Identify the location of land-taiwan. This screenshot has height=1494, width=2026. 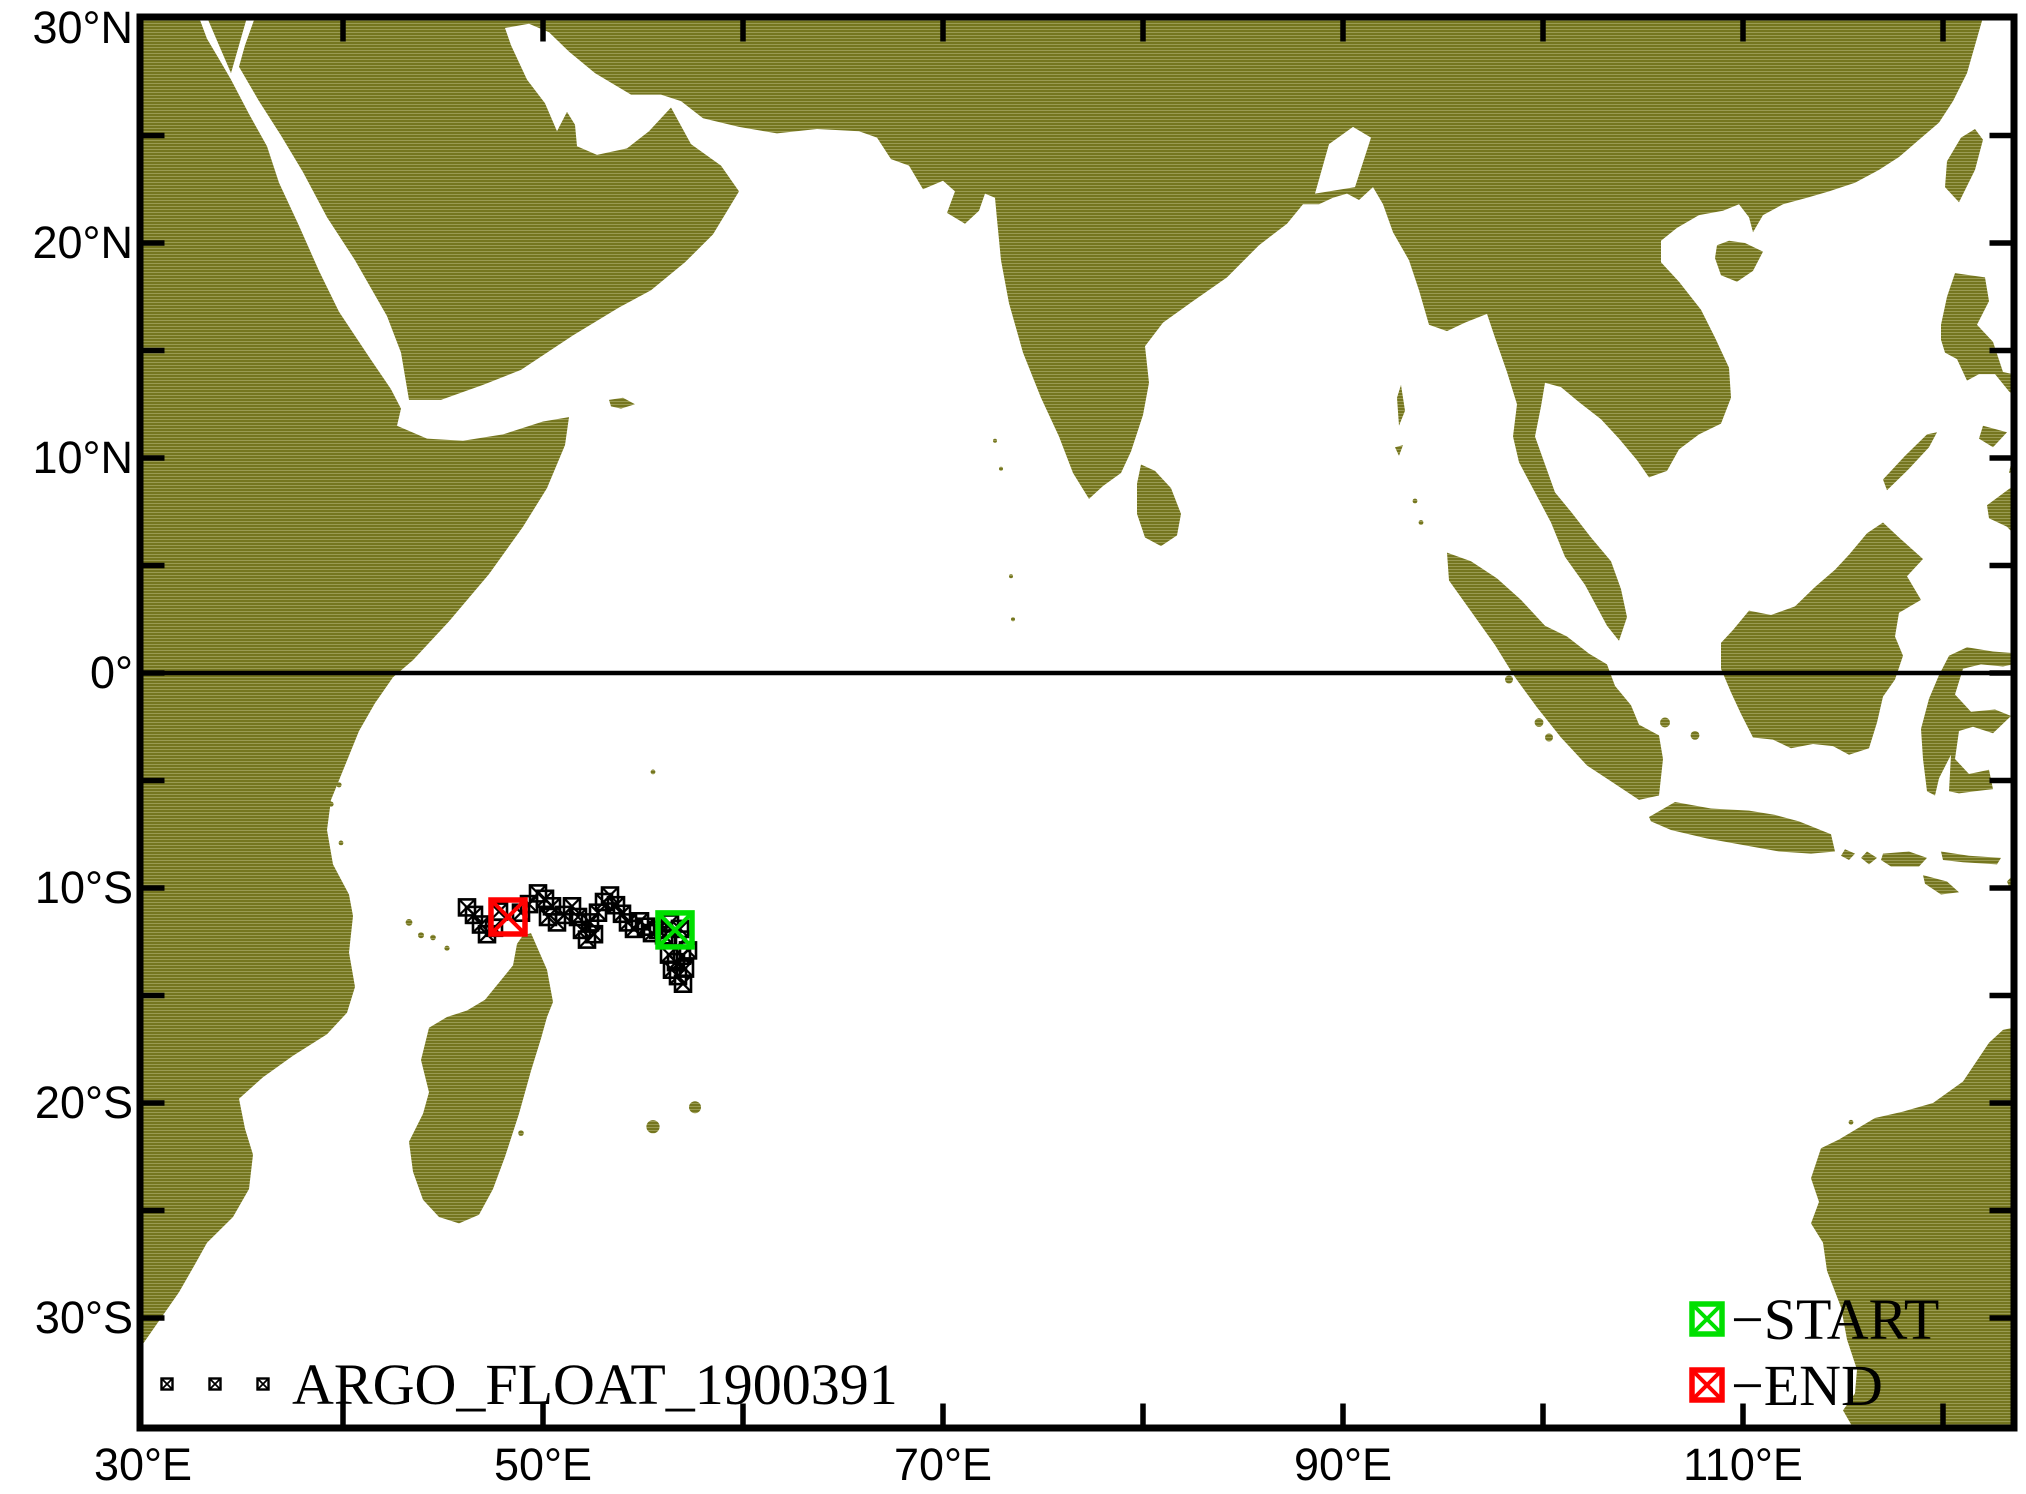
(1964, 166).